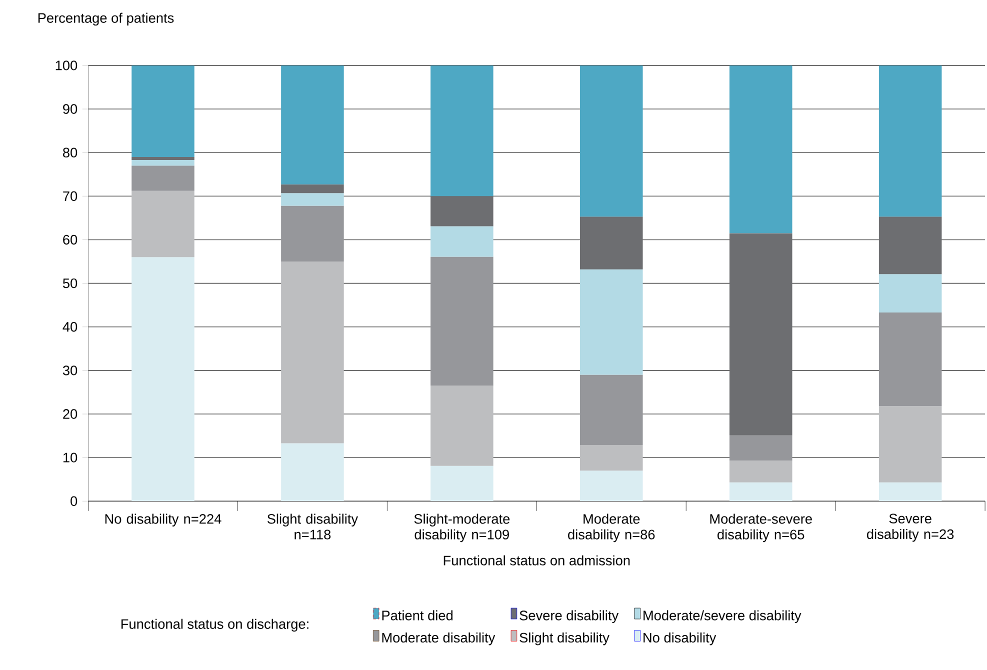 This screenshot has width=987, height=670. I want to click on x-tick-label: Moderate disability n=86, so click(611, 528).